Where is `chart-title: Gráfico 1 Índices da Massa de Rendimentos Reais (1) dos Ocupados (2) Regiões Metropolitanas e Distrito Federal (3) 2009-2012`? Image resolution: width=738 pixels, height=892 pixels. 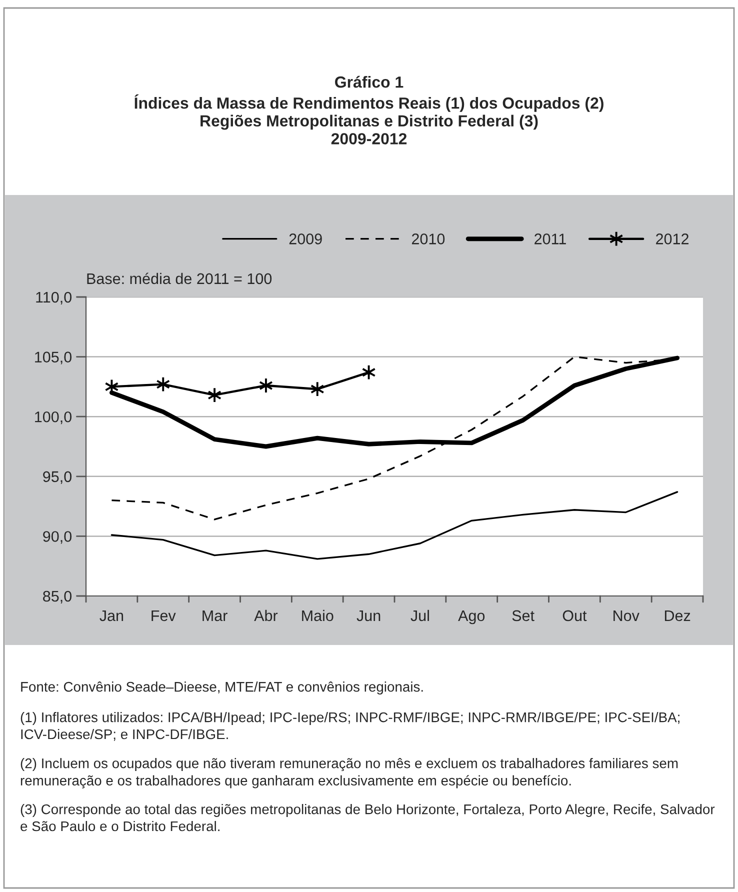
chart-title: Gráfico 1 Índices da Massa de Rendimentos Reais (1) dos Ocupados (2) Regiões Metropolitanas e Distrito Federal (3) 2009-2012 is located at coordinates (369, 110).